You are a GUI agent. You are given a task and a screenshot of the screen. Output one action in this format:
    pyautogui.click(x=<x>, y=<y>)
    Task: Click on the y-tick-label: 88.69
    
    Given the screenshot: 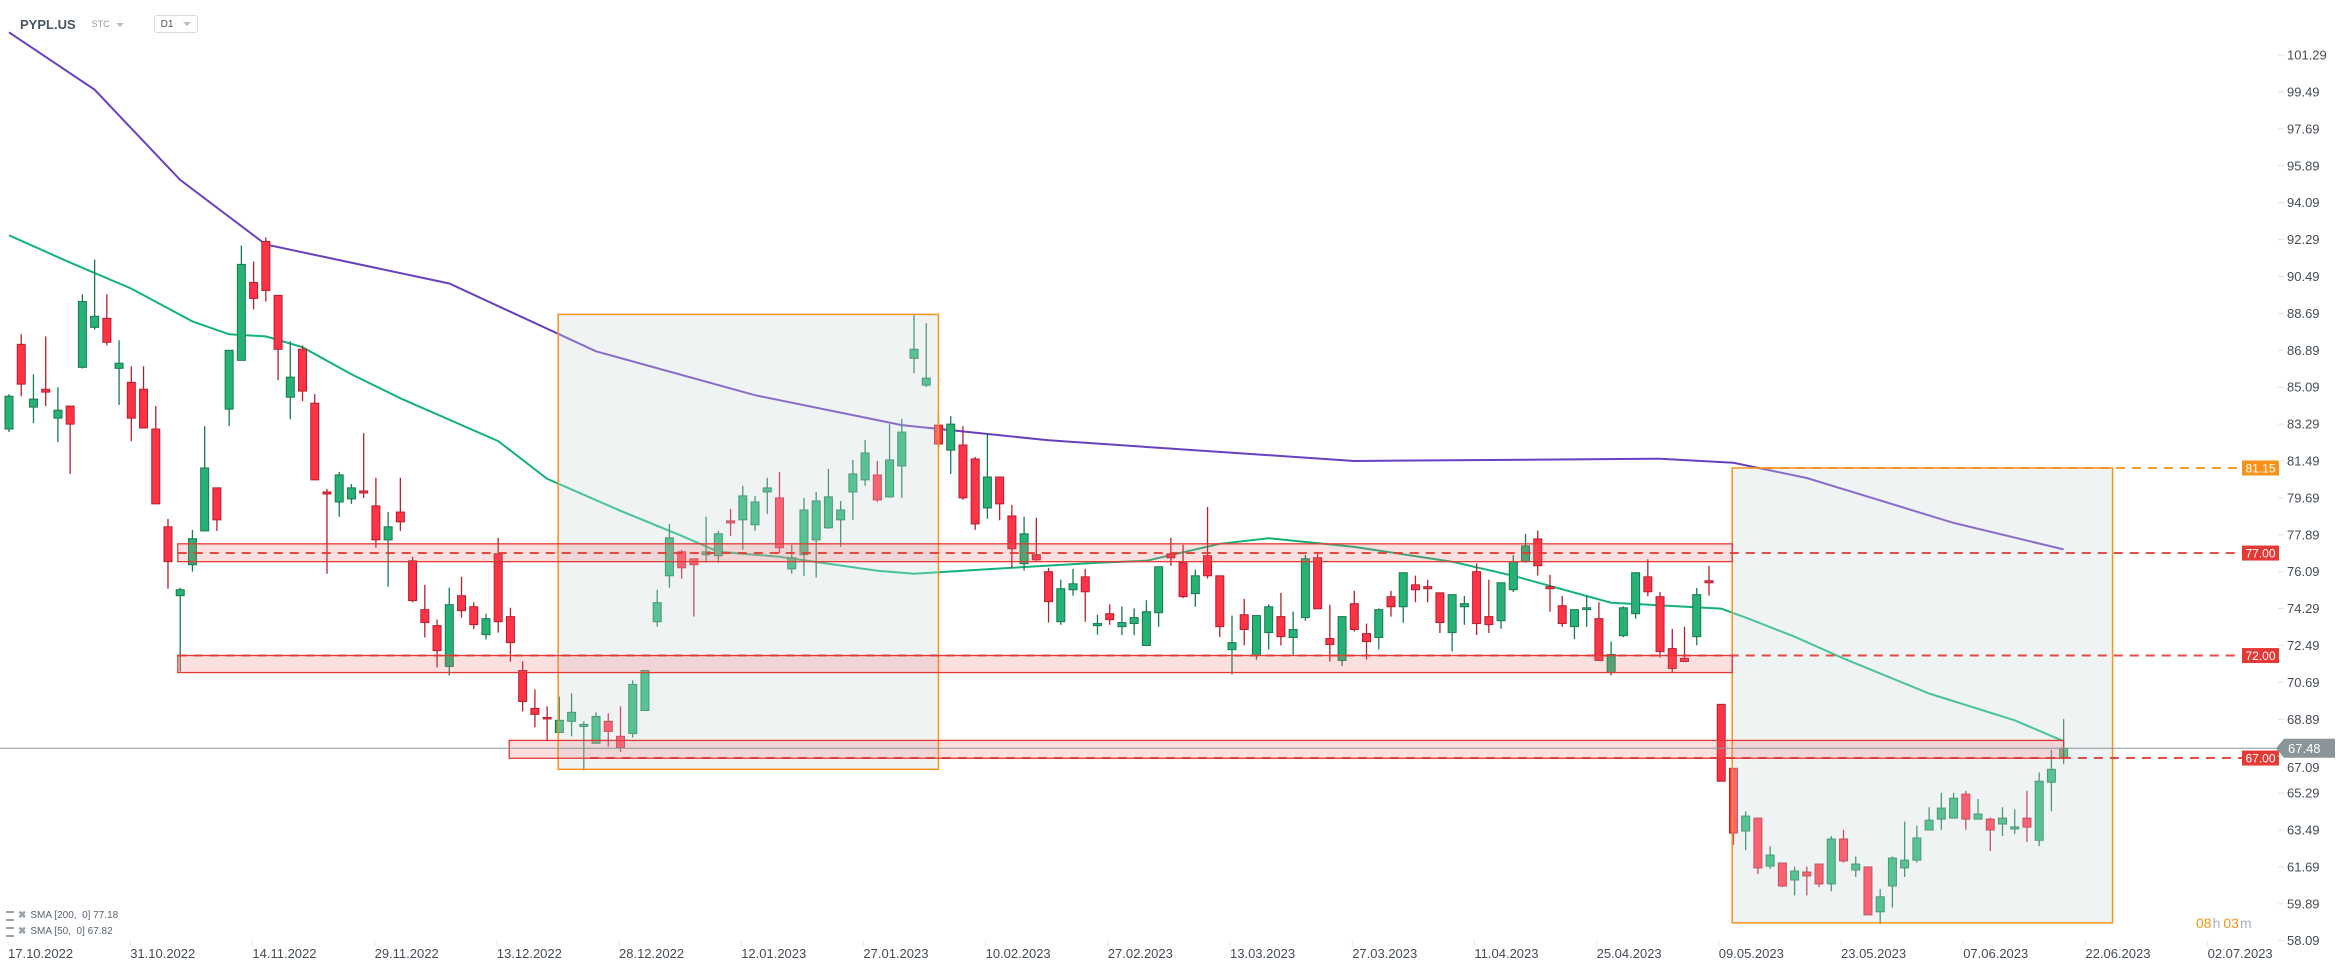 What is the action you would take?
    pyautogui.click(x=2303, y=313)
    